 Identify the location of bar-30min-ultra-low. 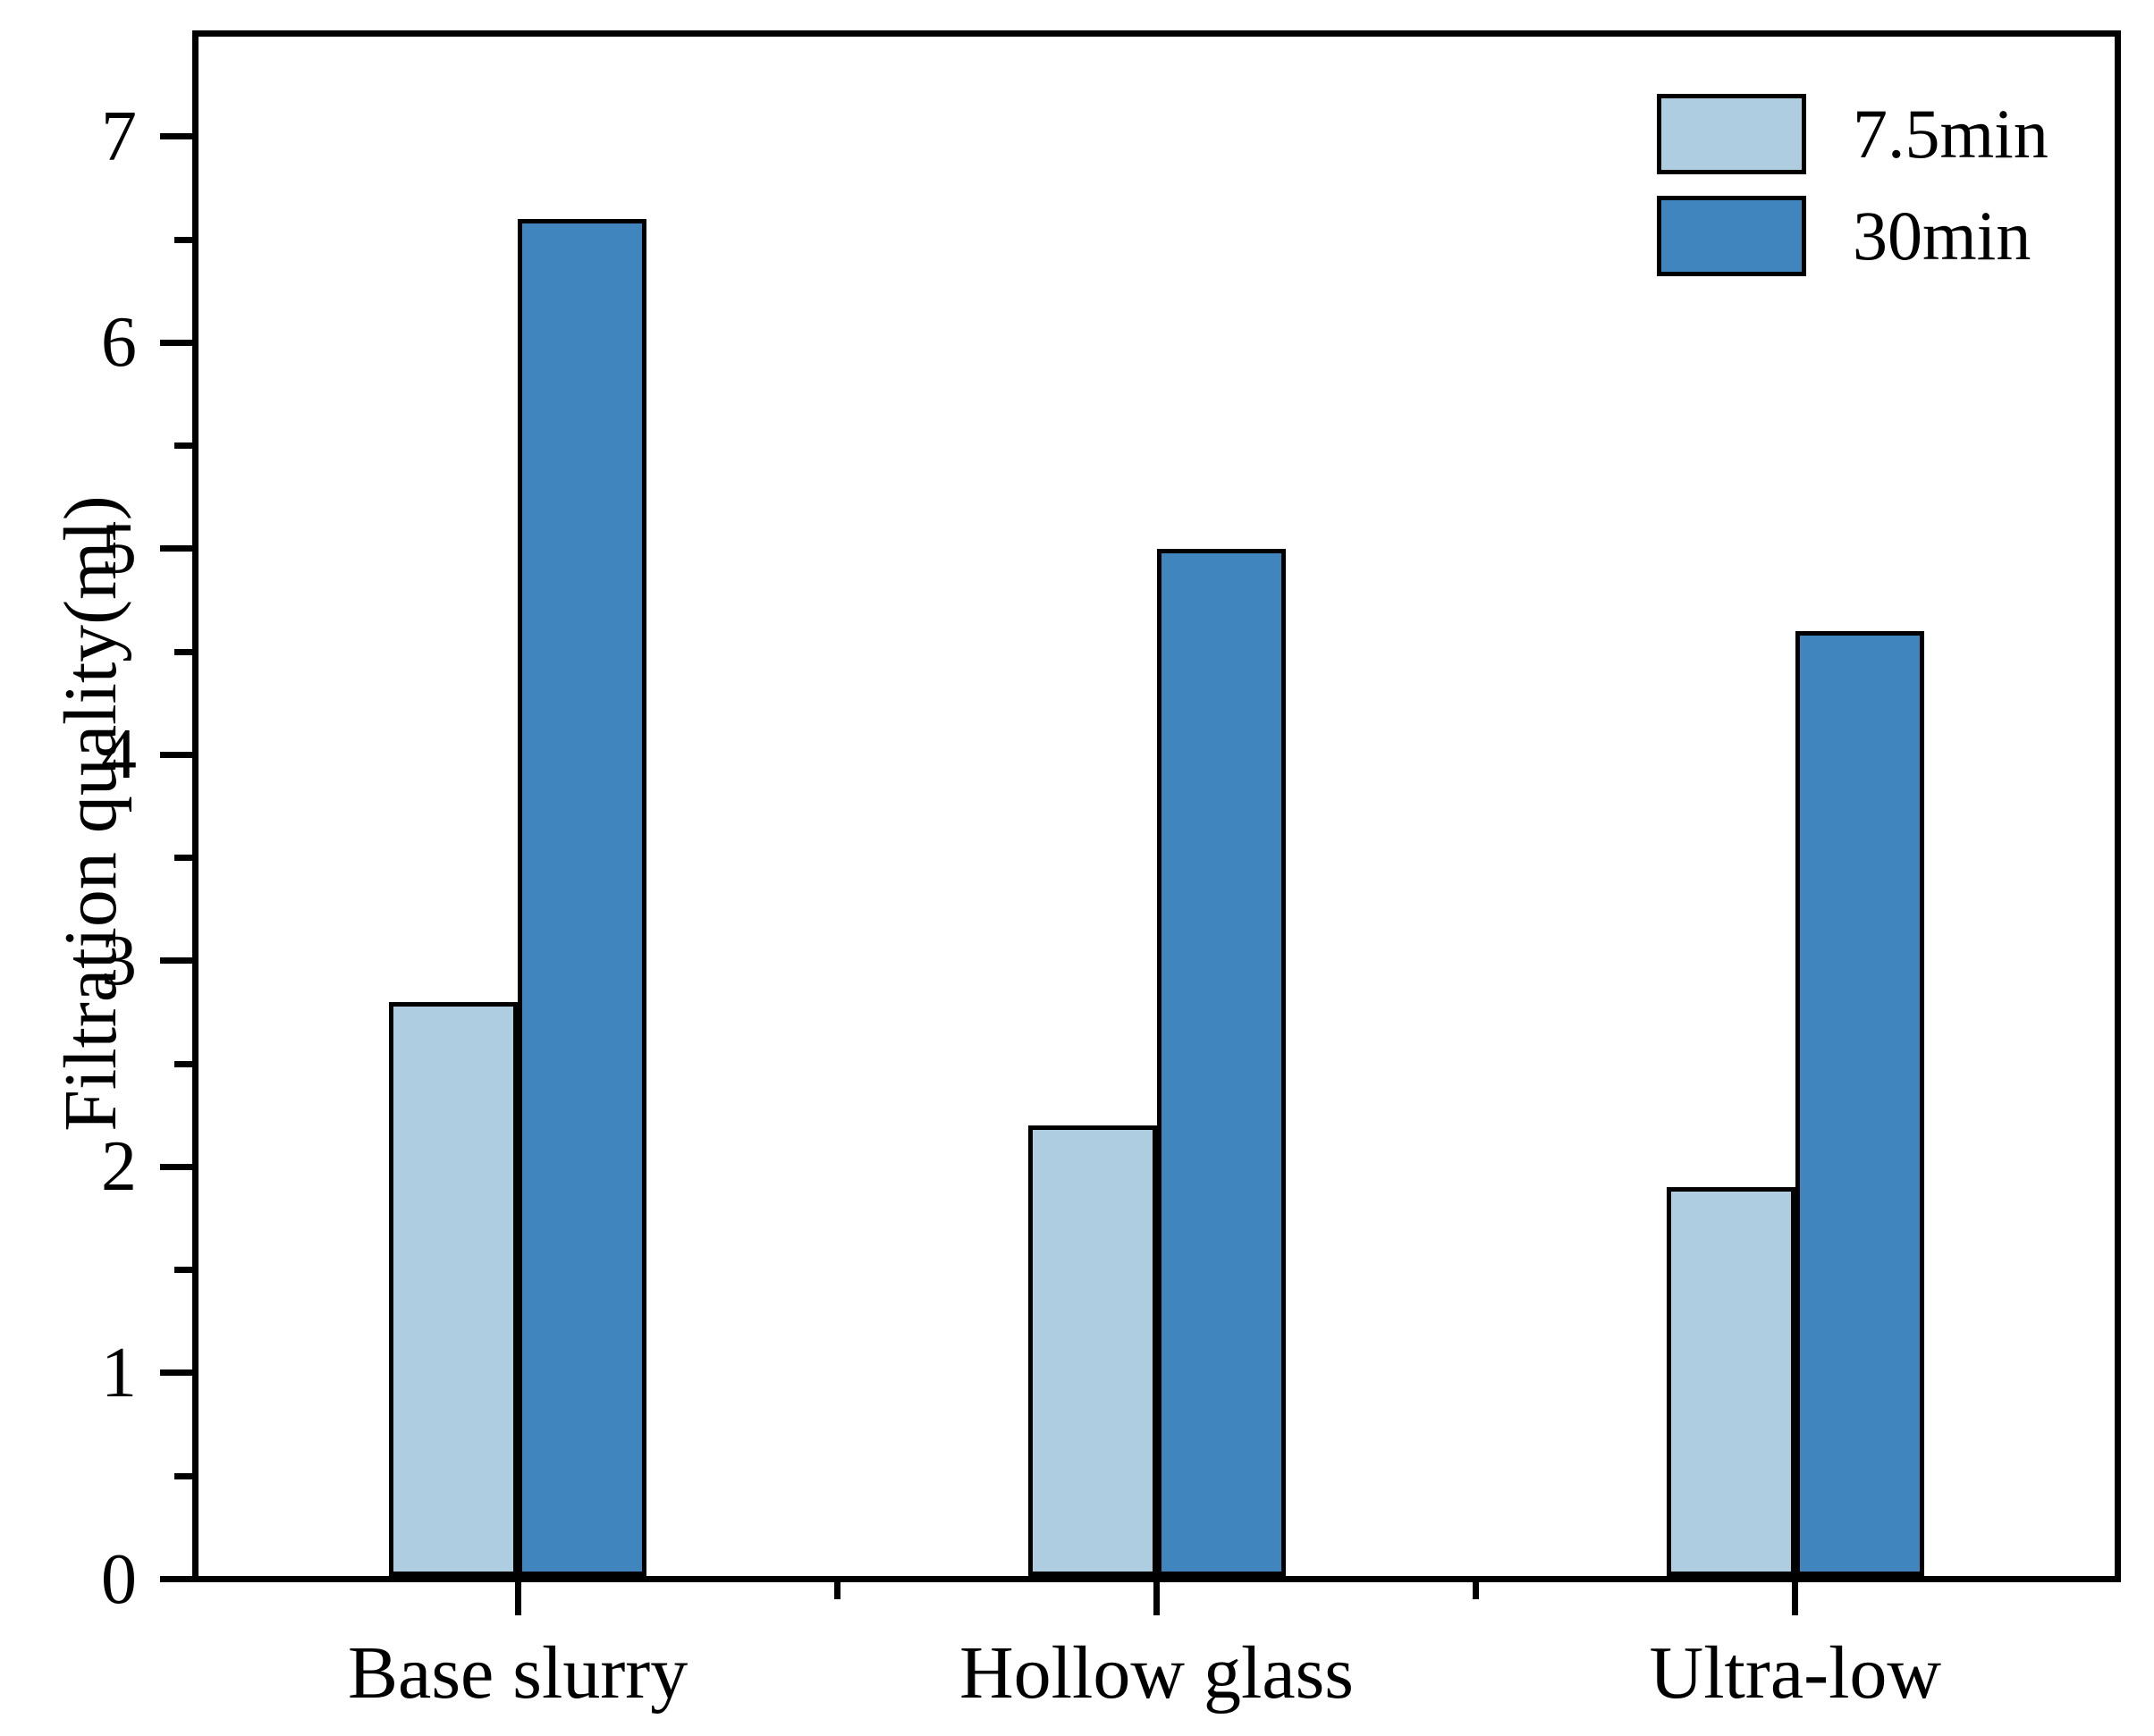
(1859, 1103).